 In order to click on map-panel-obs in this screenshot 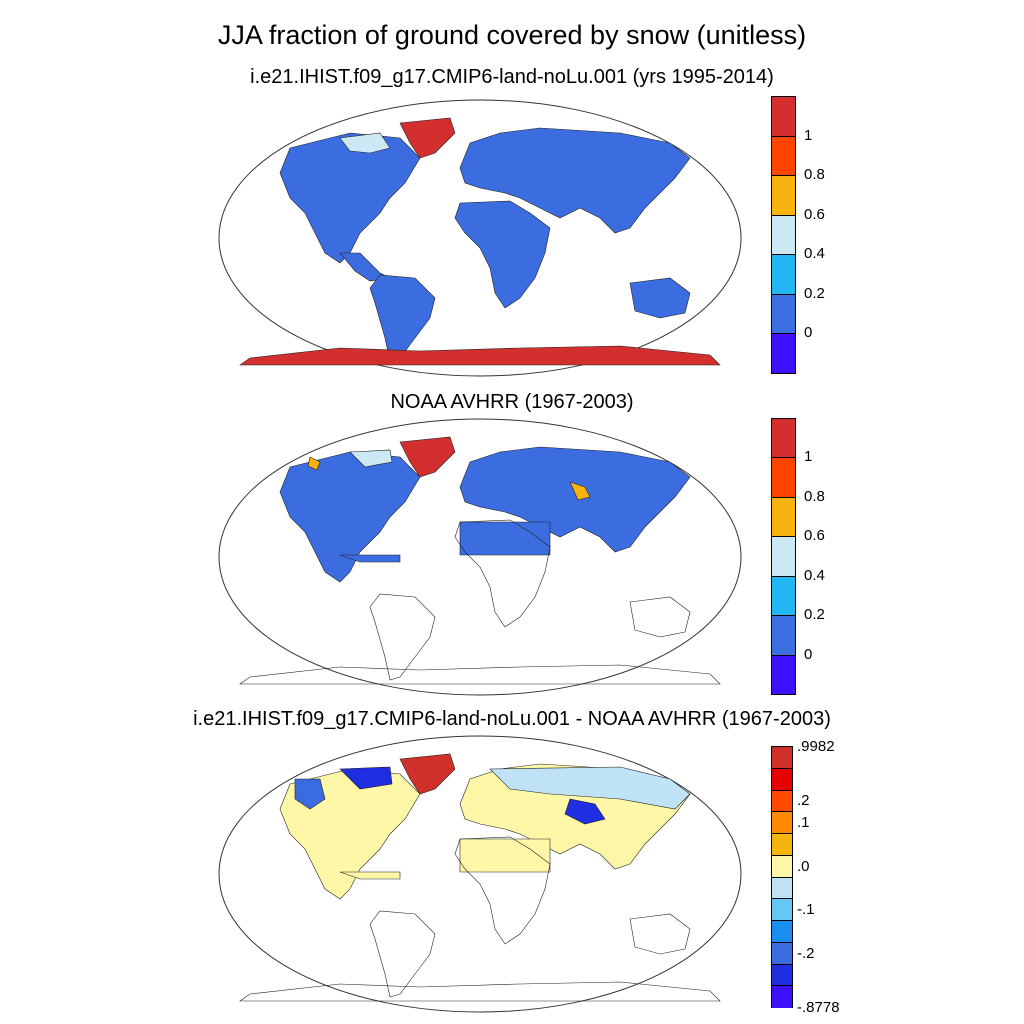, I will do `click(480, 557)`.